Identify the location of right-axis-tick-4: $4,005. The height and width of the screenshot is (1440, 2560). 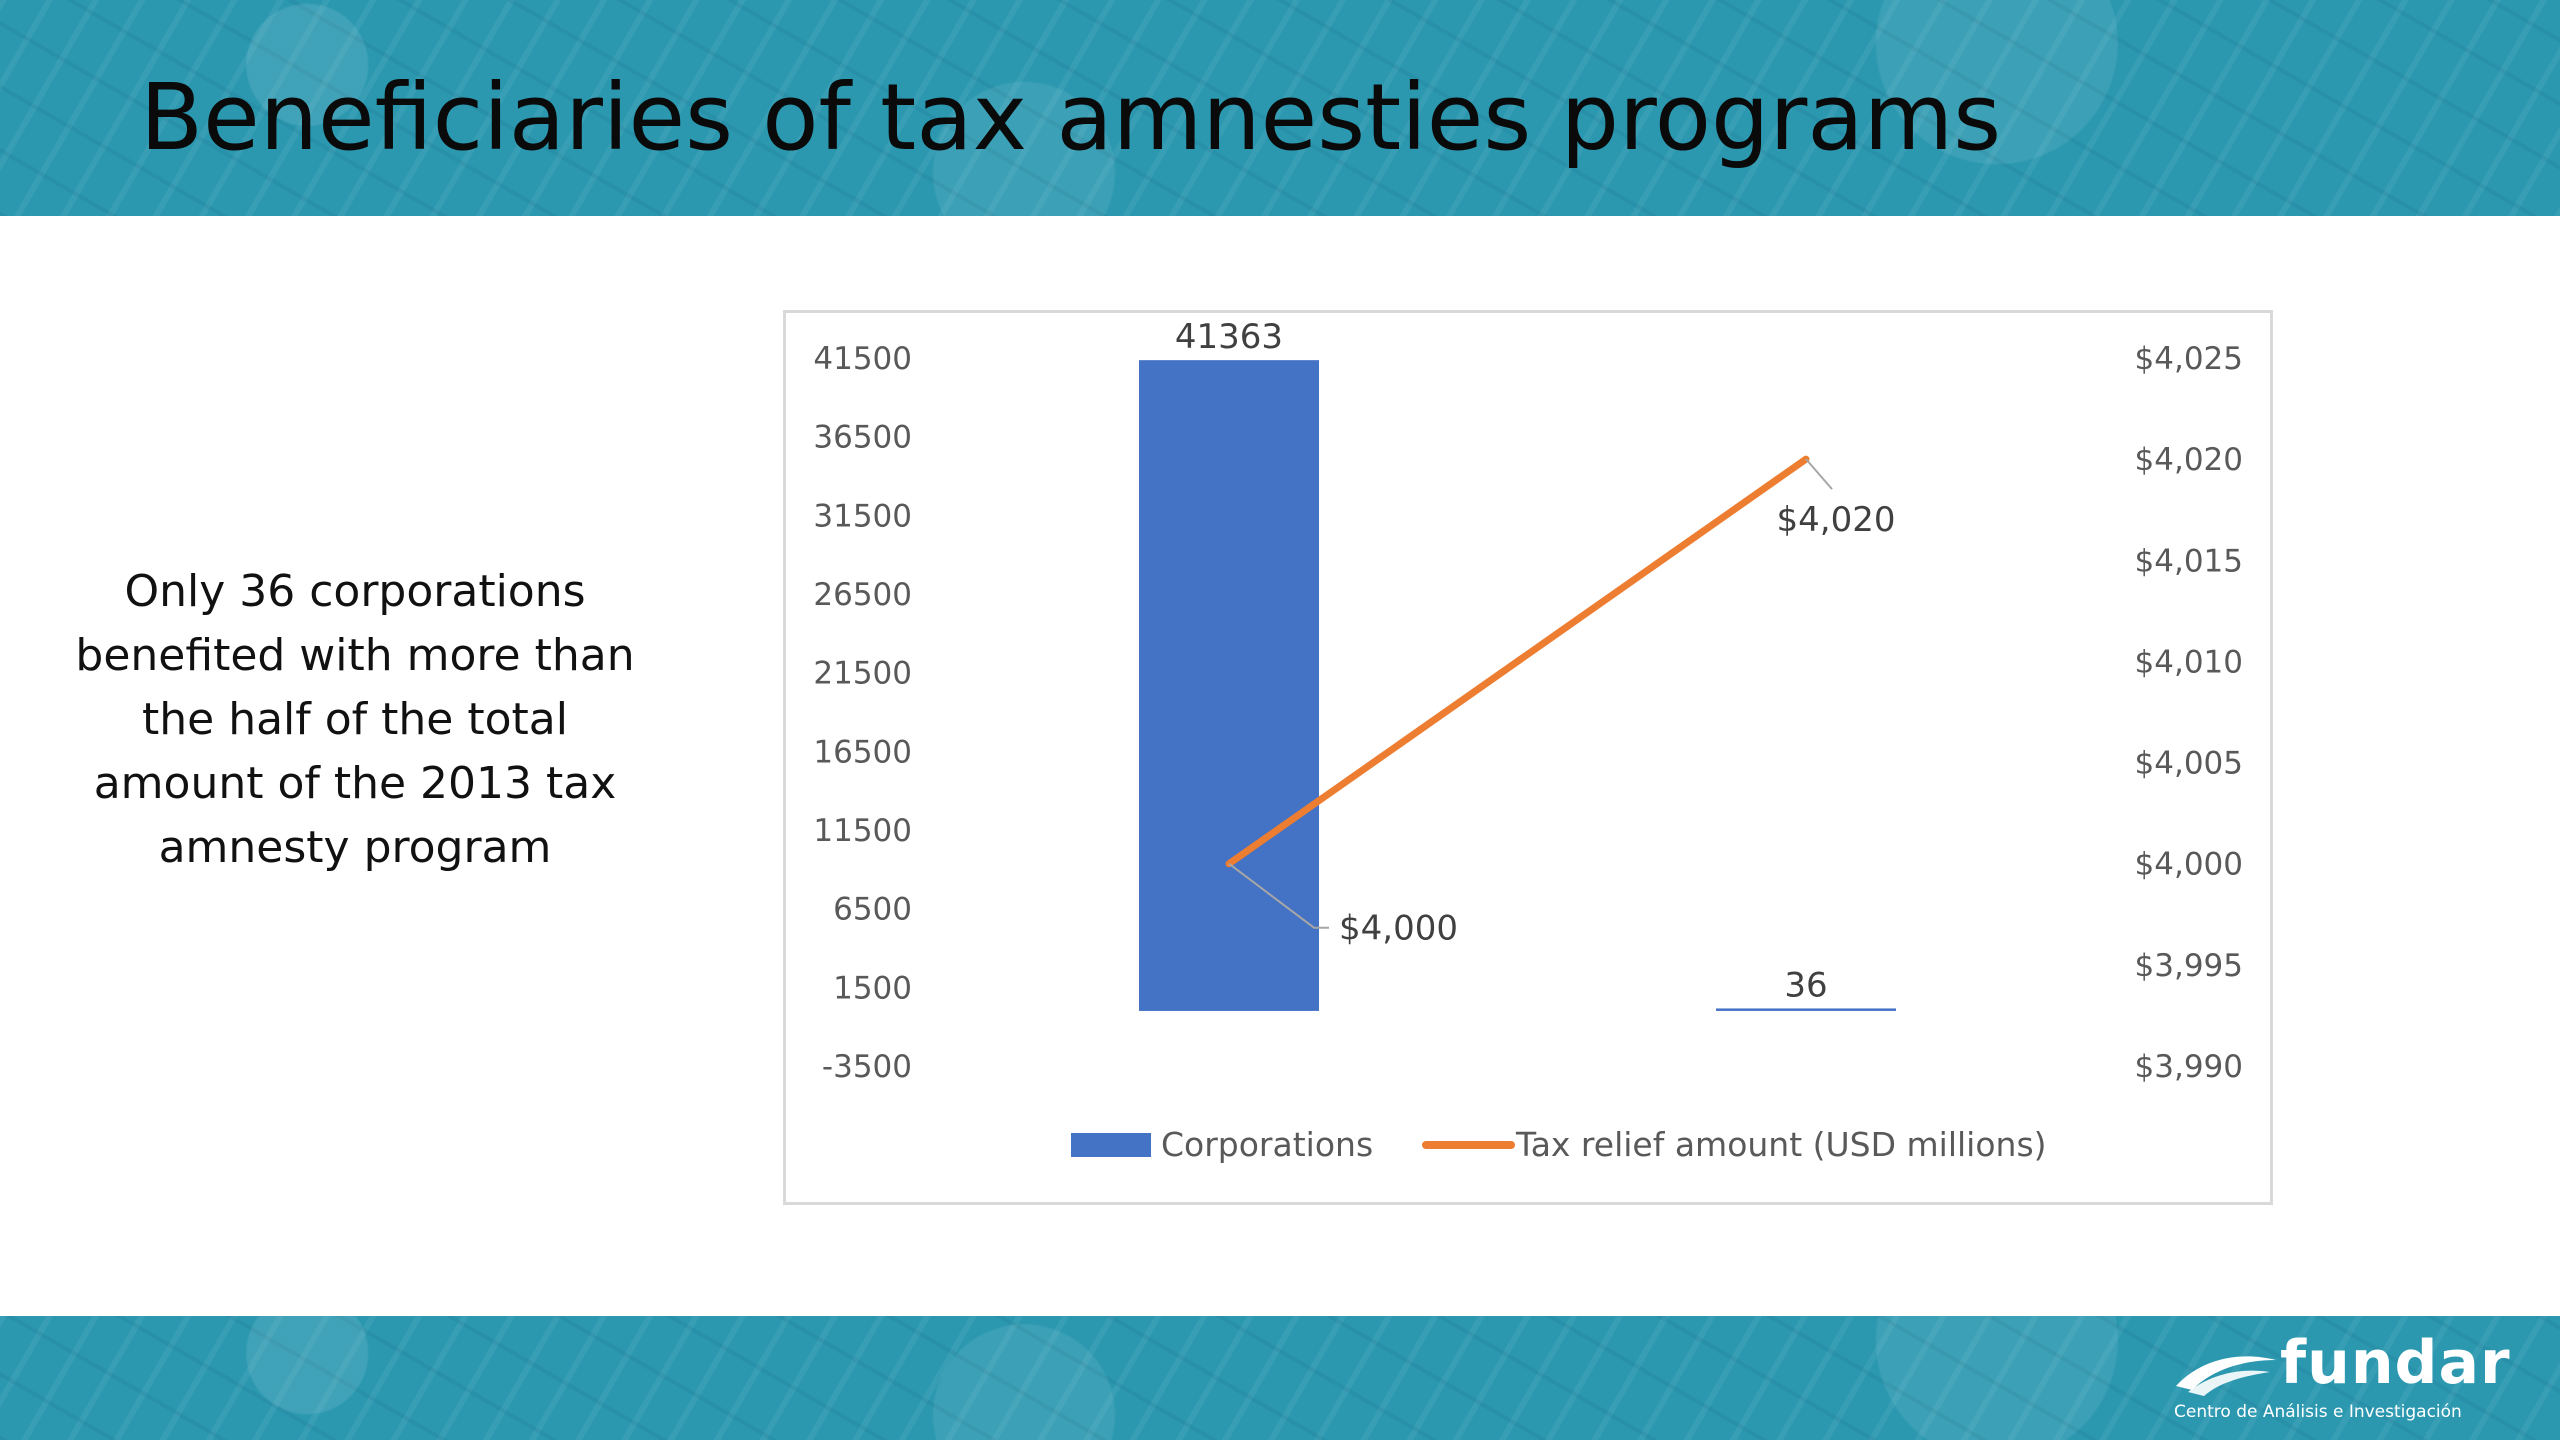
(2189, 764).